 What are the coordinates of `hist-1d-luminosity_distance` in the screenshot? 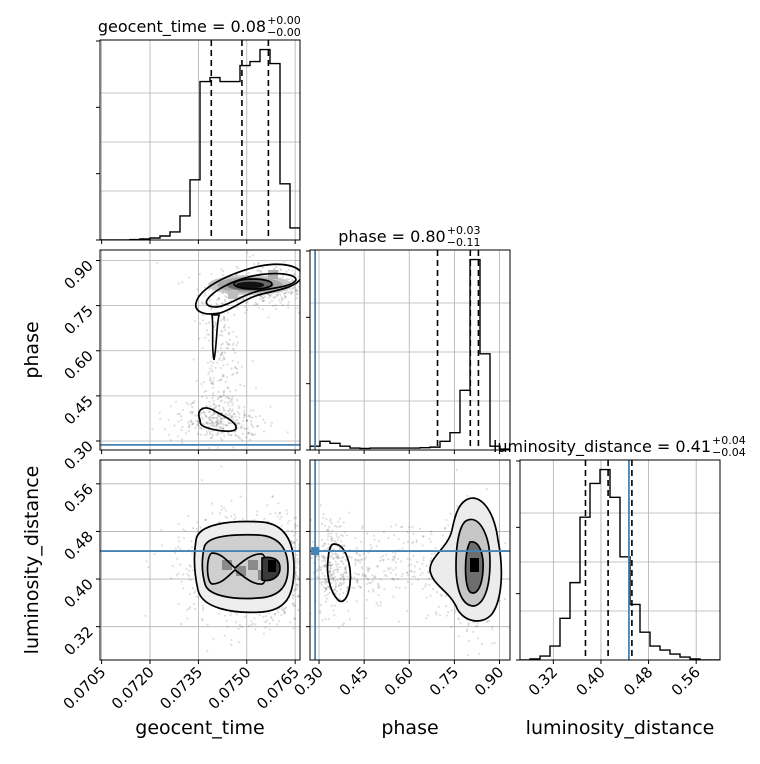 It's located at (620, 560).